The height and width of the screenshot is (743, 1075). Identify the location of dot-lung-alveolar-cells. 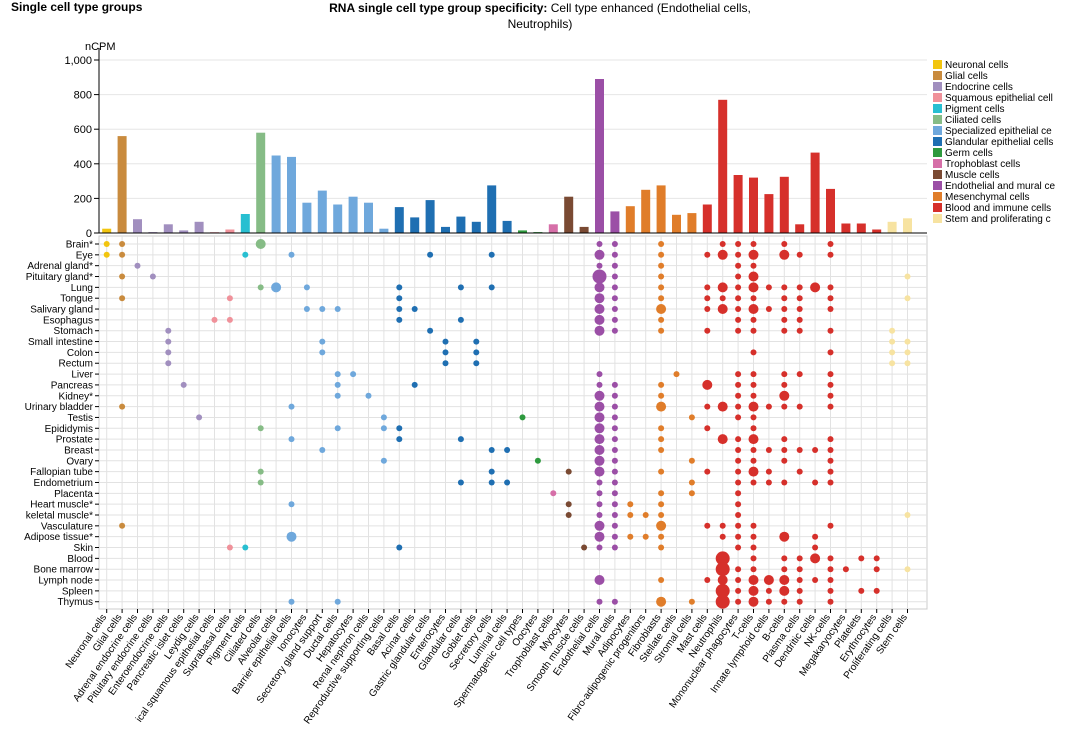
(276, 287).